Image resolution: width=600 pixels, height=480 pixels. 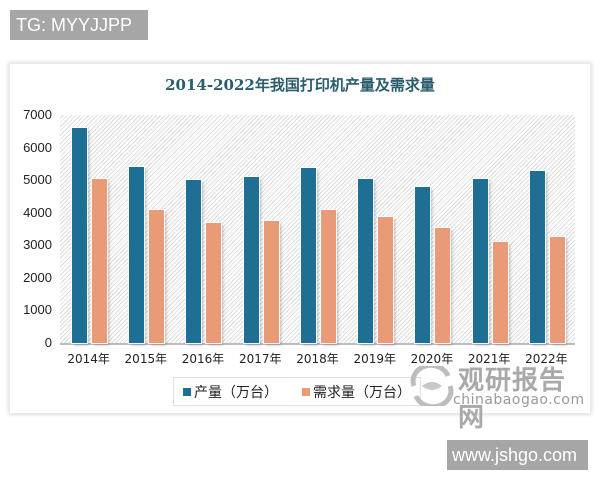 I want to click on x-tick-label: 2017年, so click(x=260, y=359).